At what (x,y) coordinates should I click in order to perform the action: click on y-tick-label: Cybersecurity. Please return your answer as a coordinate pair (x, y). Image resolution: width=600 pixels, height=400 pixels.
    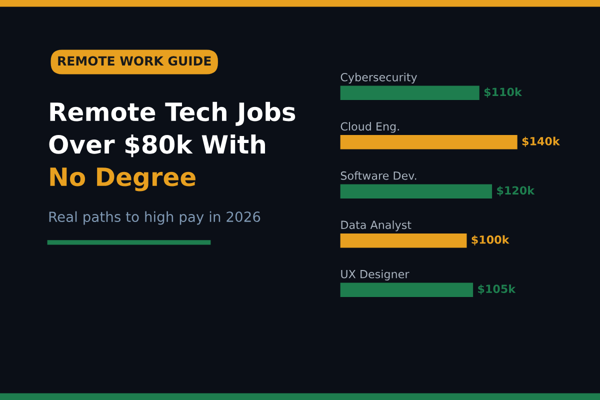
    Looking at the image, I should click on (379, 78).